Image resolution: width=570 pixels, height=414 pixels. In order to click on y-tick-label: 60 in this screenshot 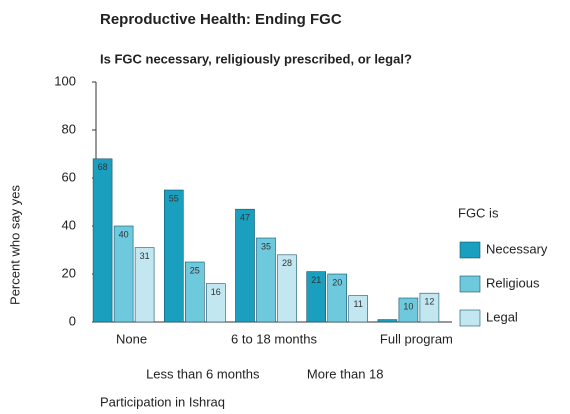, I will do `click(69, 176)`.